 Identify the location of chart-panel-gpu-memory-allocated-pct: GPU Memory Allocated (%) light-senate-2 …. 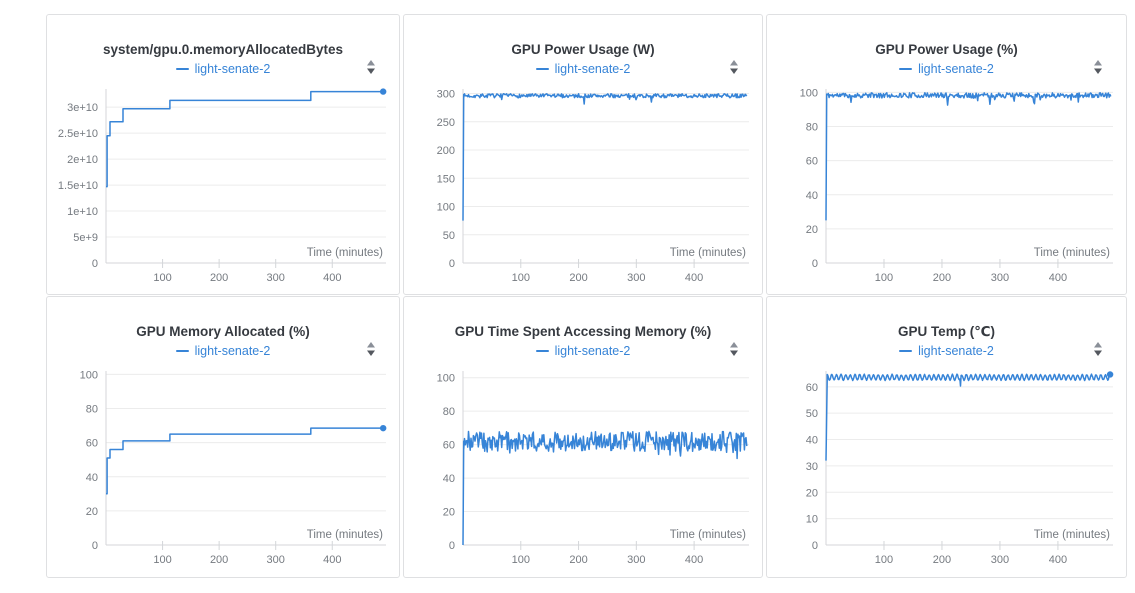
(223, 437).